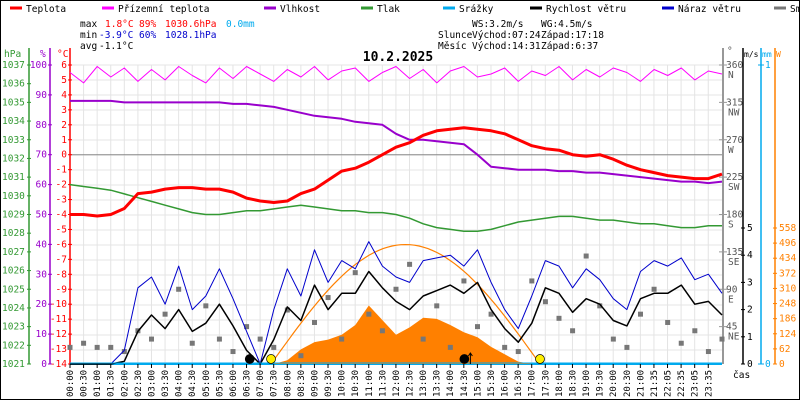  What do you see at coordinates (13, 252) in the screenshot?
I see `pressure-tick-label: 1027` at bounding box center [13, 252].